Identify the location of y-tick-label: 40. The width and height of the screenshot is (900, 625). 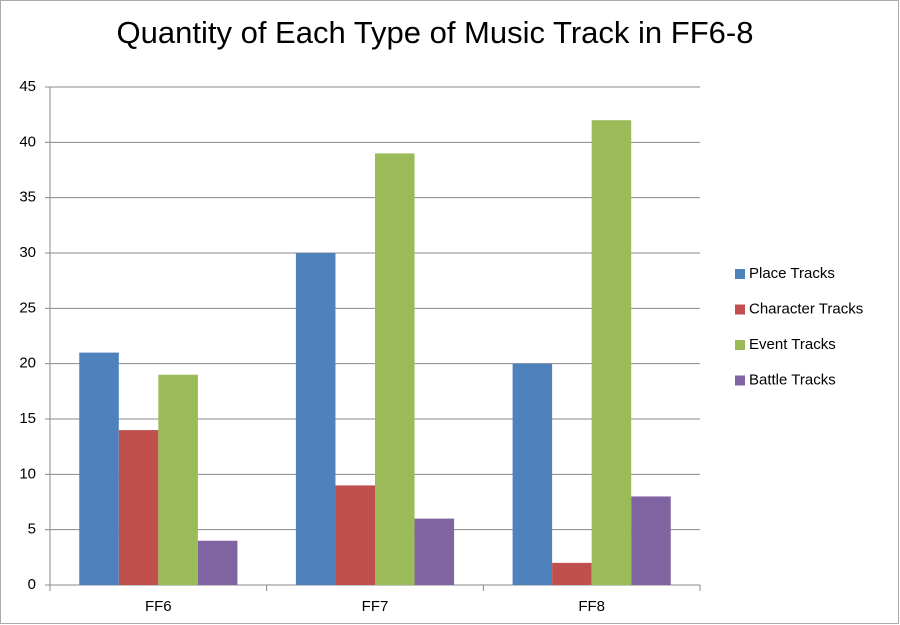
(27, 141).